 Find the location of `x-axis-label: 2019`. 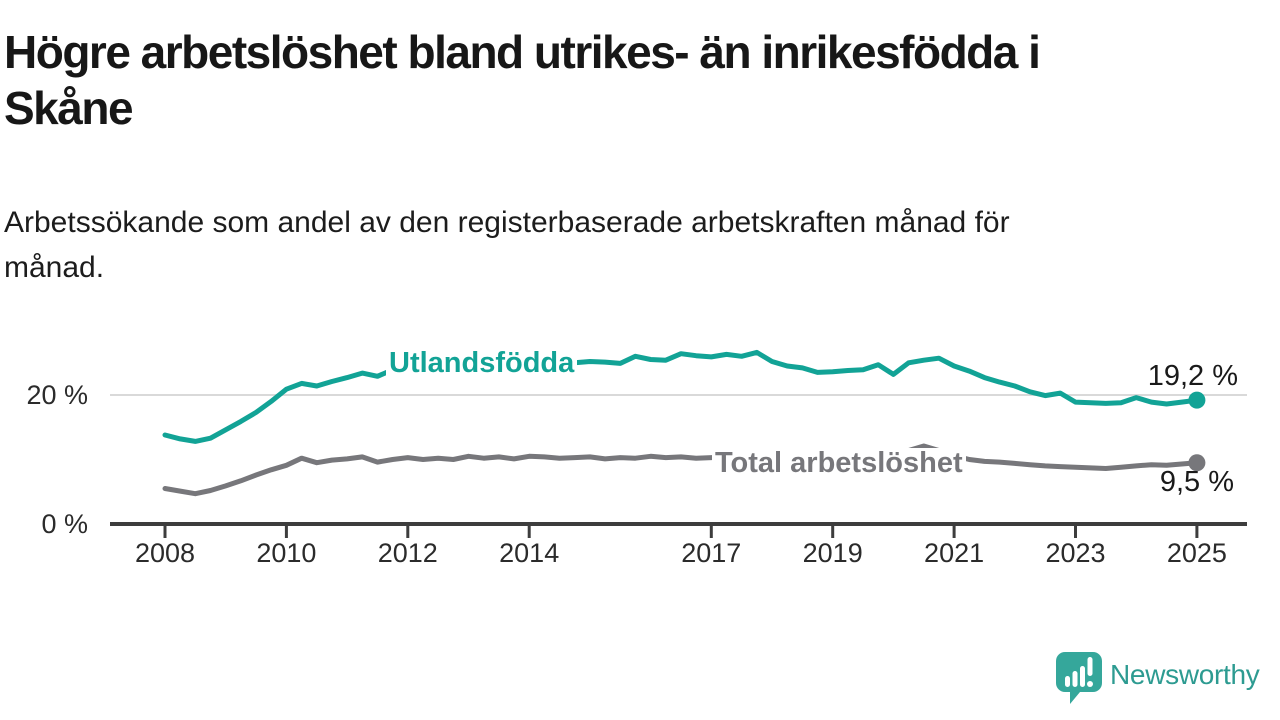

x-axis-label: 2019 is located at coordinates (832, 553).